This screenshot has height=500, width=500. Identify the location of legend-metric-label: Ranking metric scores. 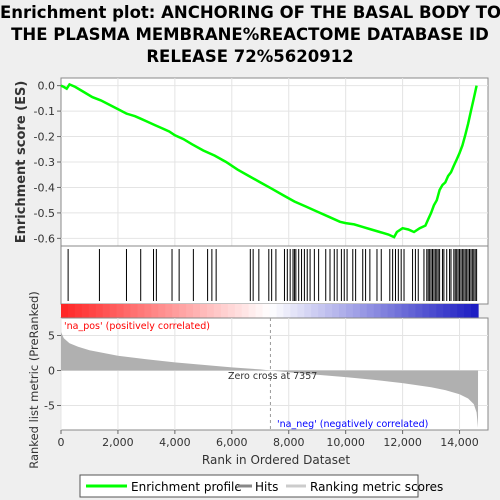
(376, 487).